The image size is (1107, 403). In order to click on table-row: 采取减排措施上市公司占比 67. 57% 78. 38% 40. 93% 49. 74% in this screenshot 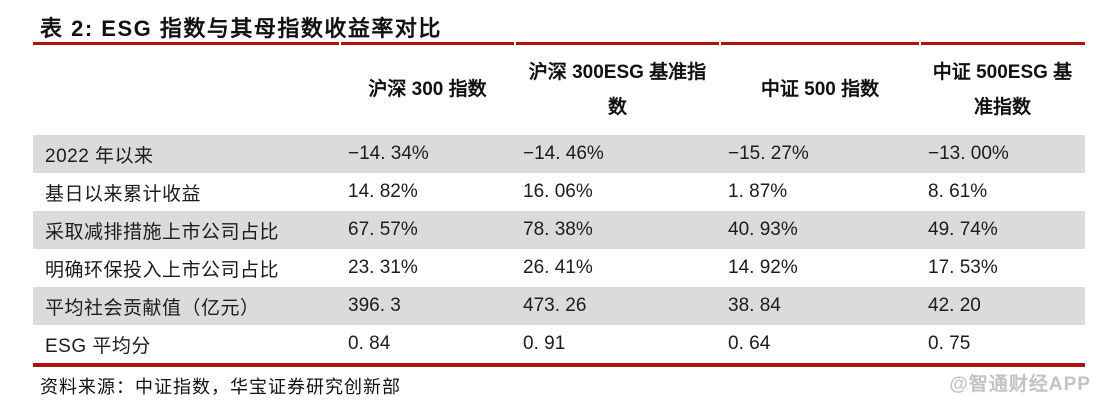, I will do `click(559, 230)`.